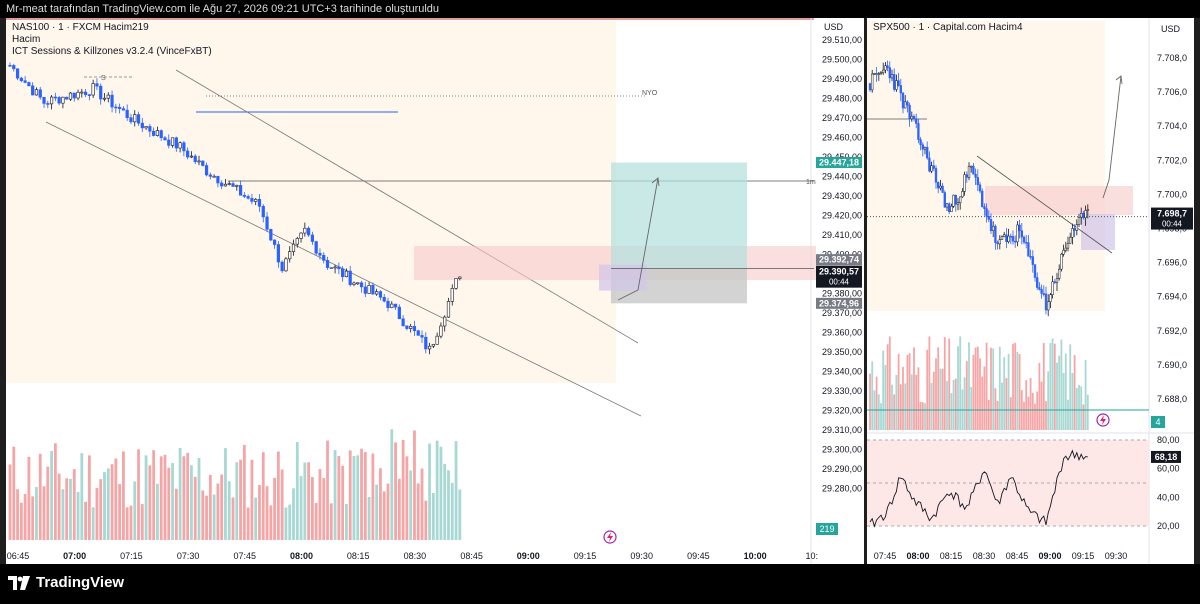 The image size is (1200, 604). I want to click on spx500-projection-arrow, so click(1112, 137).